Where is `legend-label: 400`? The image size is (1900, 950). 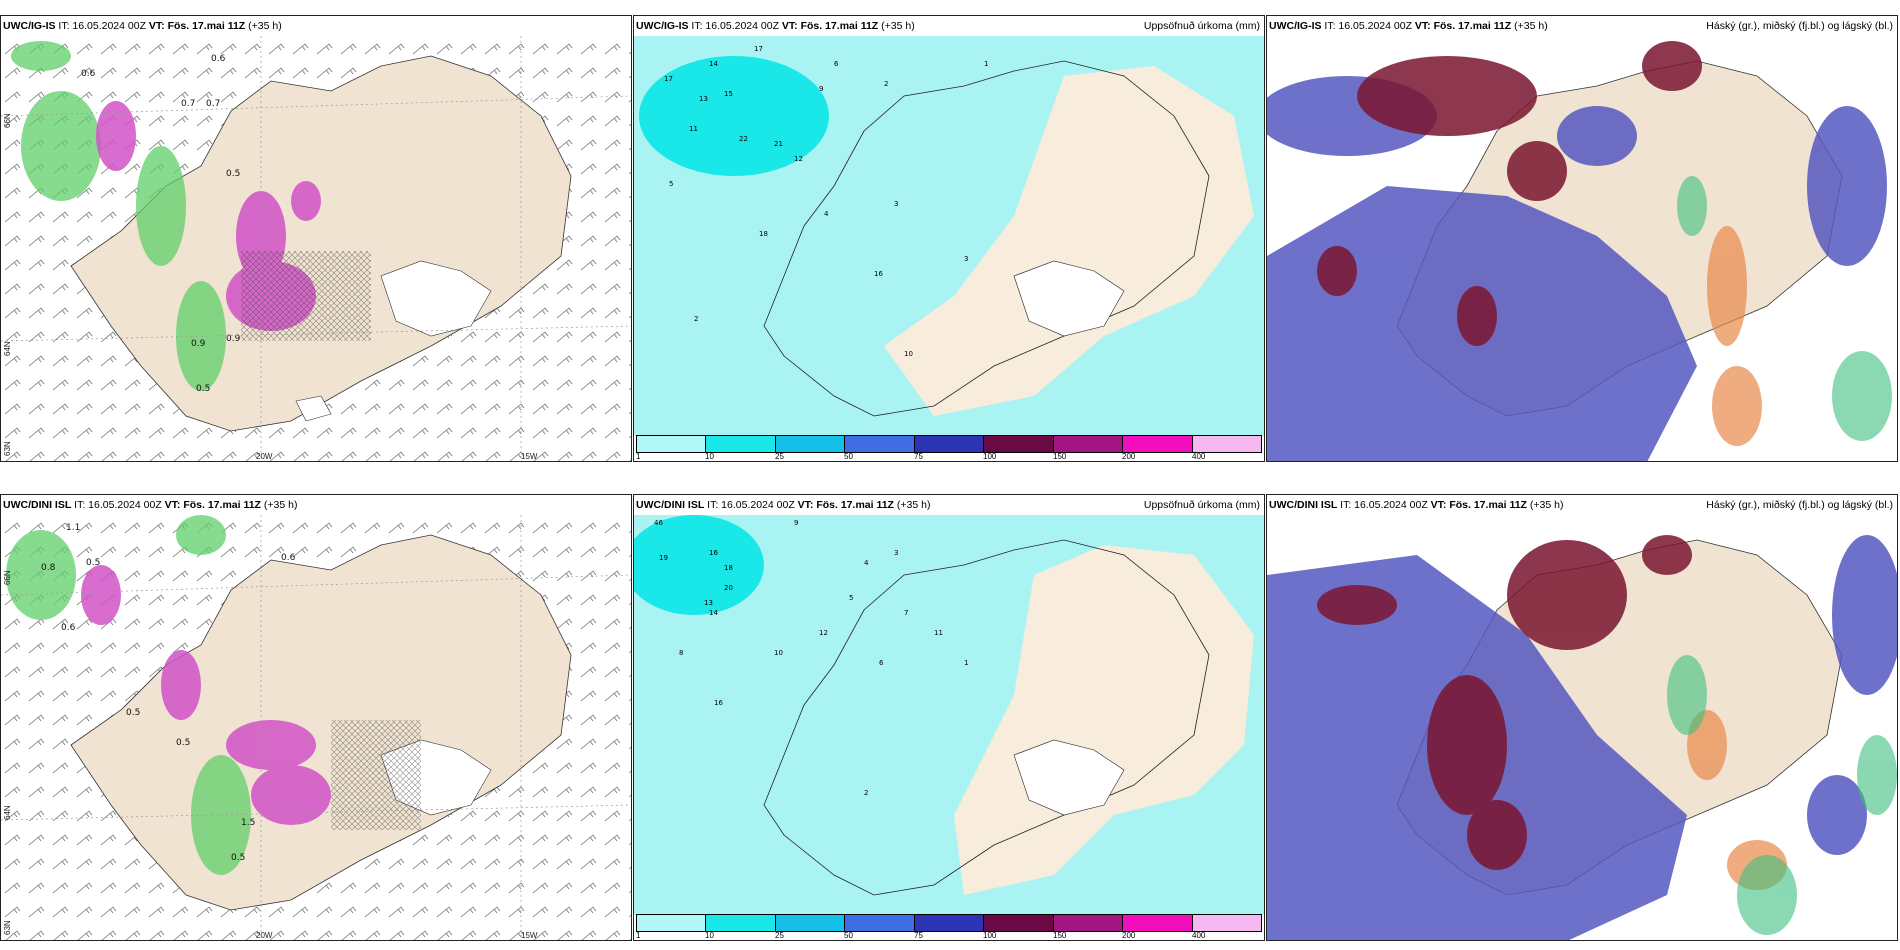 legend-label: 400 is located at coordinates (1199, 935).